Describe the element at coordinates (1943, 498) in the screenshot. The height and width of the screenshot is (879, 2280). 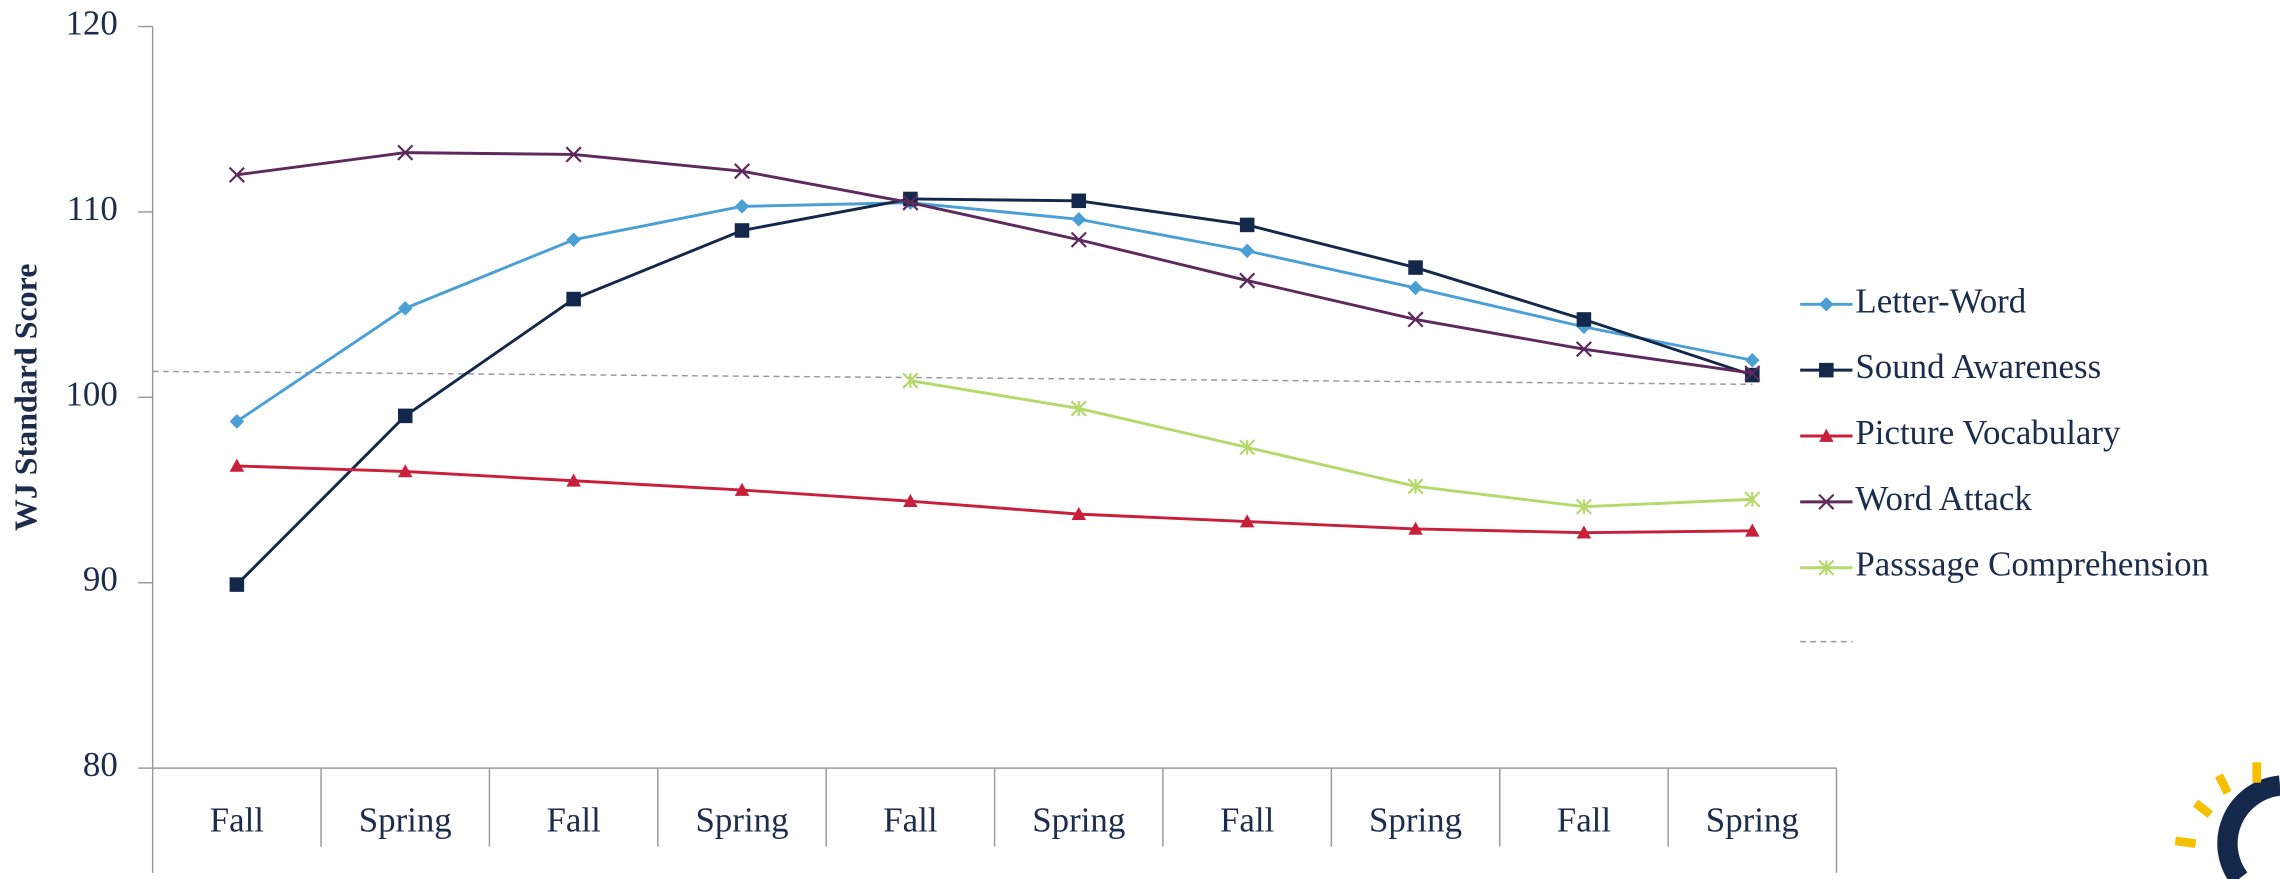
I see `legend-label: Word Attack` at that location.